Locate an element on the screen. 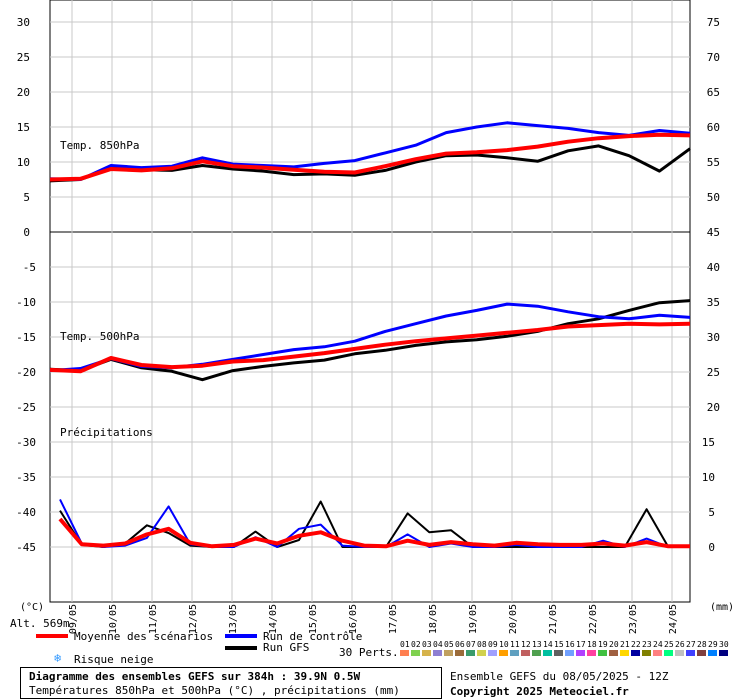 Image resolution: width=740 pixels, height=700 pixels. x-tick-label: 20/05 is located at coordinates (513, 619).